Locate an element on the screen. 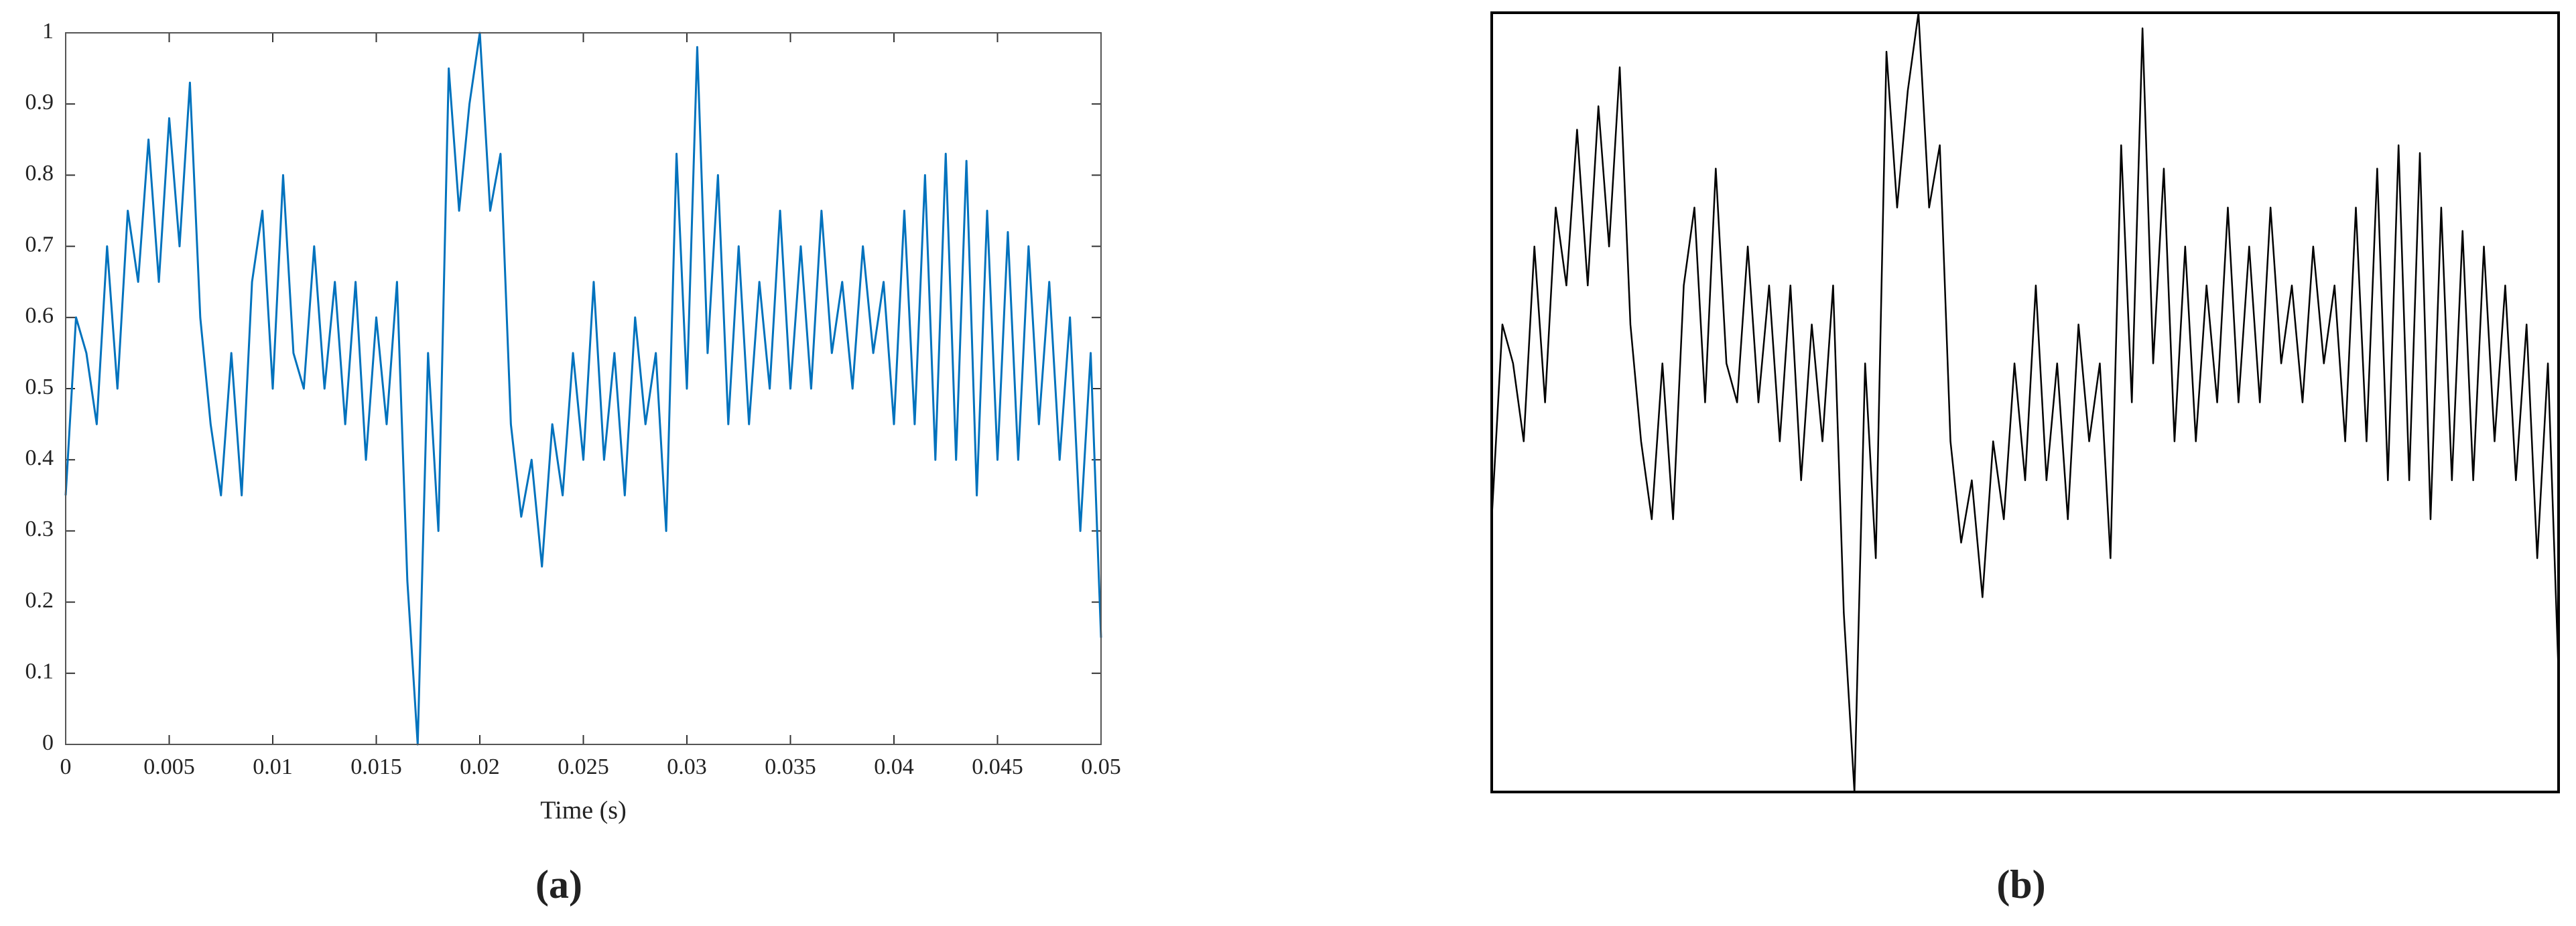  x-tick-label: 0.005 is located at coordinates (169, 766).